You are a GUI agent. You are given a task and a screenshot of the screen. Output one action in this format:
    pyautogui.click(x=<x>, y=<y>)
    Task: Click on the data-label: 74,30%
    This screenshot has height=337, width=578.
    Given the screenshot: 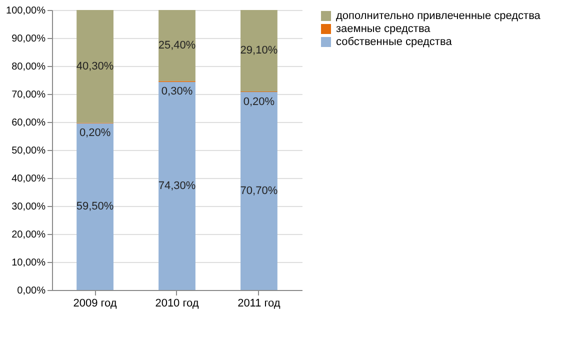 What is the action you would take?
    pyautogui.click(x=177, y=186)
    